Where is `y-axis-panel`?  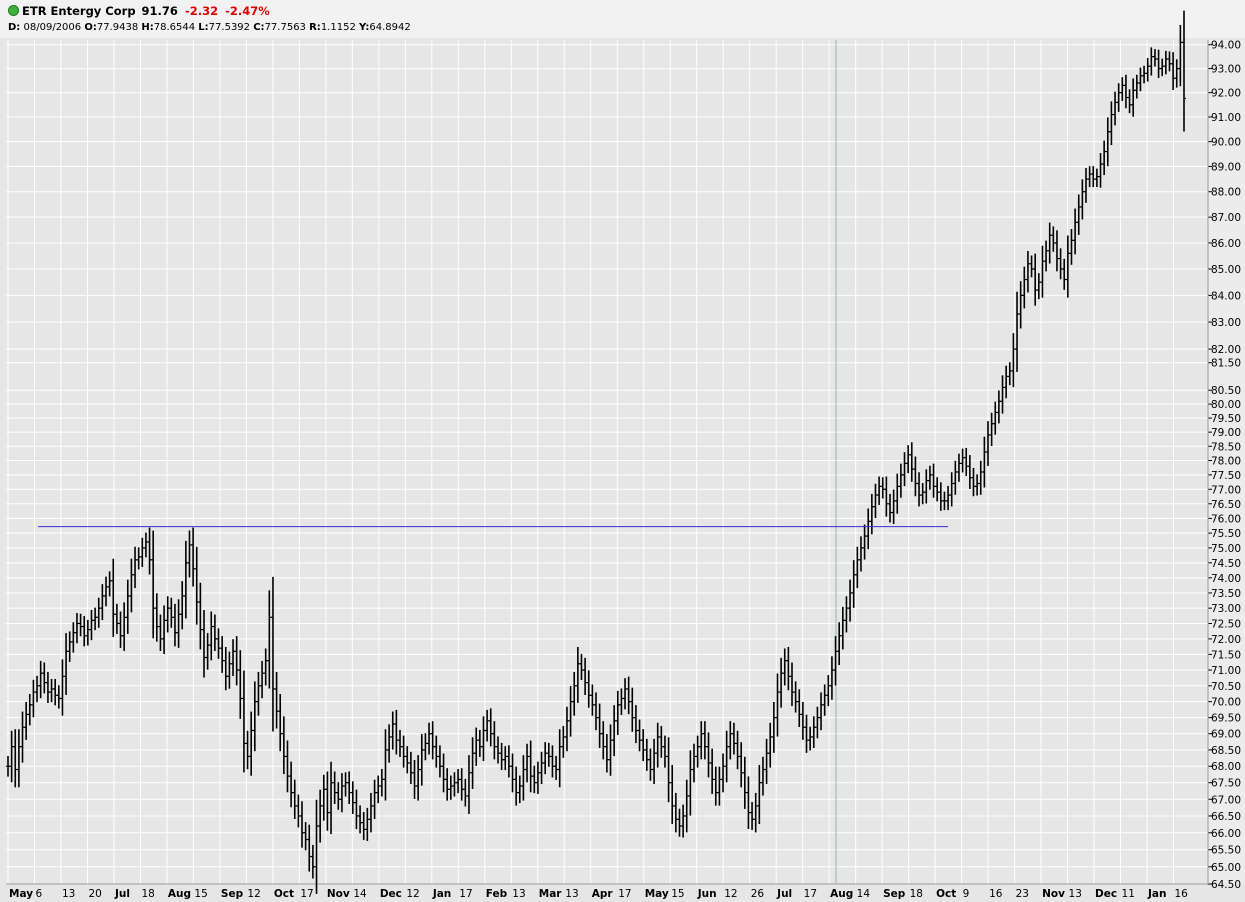
y-axis-panel is located at coordinates (1226, 462).